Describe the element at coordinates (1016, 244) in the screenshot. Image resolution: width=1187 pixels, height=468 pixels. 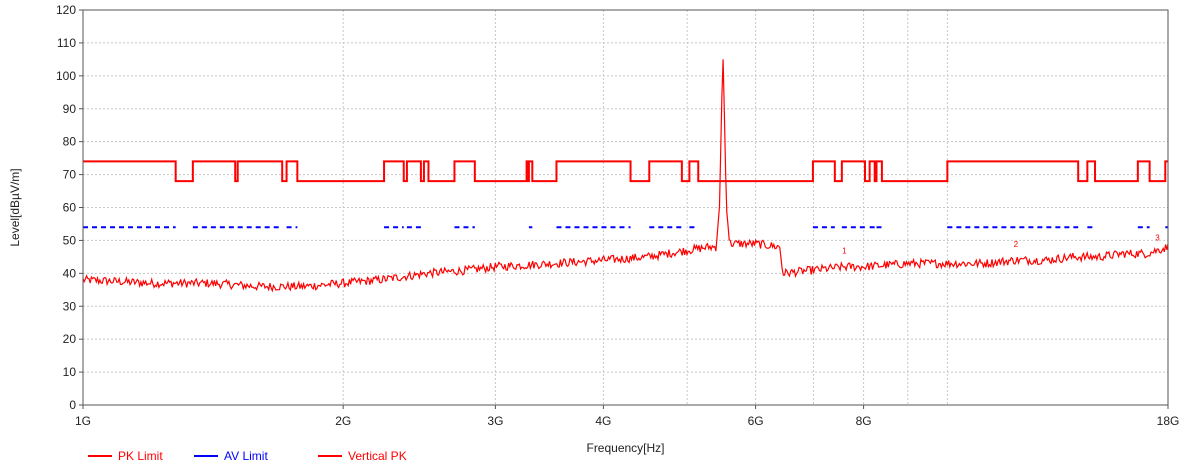
I see `marker-label: 2` at that location.